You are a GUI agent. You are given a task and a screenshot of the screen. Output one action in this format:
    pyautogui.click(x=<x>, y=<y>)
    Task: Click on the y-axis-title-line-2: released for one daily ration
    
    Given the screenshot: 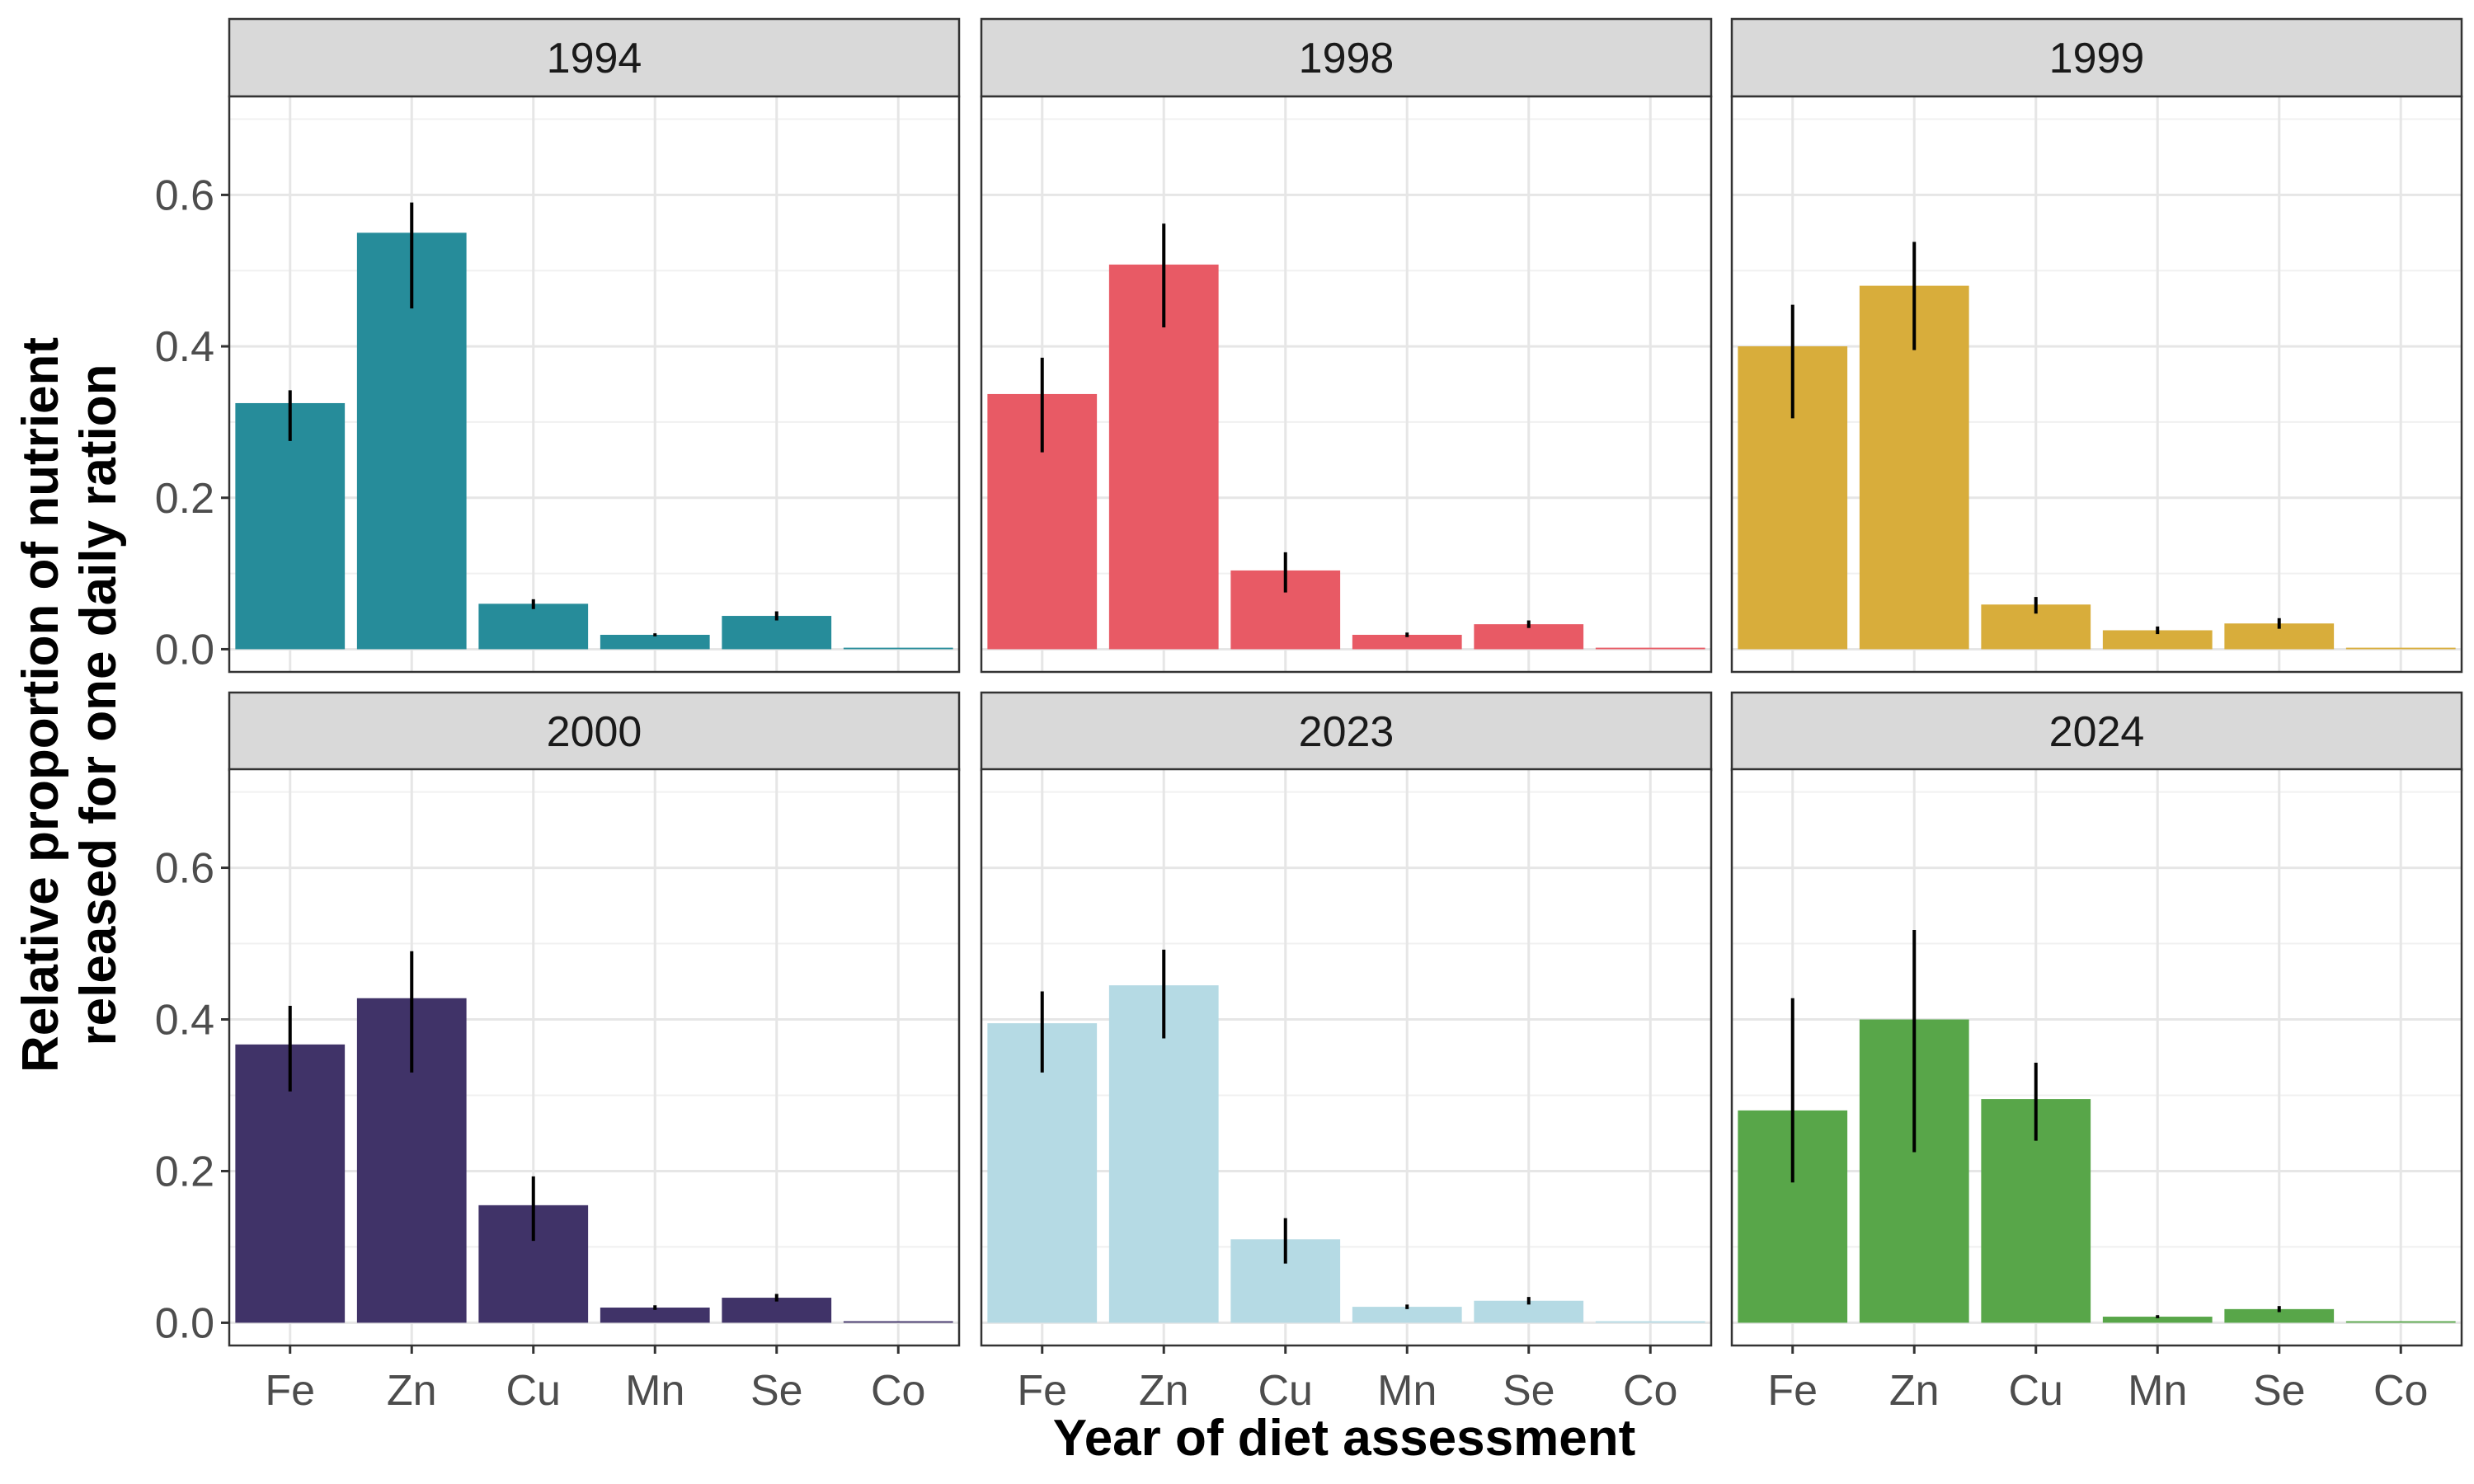 What is the action you would take?
    pyautogui.click(x=98, y=705)
    